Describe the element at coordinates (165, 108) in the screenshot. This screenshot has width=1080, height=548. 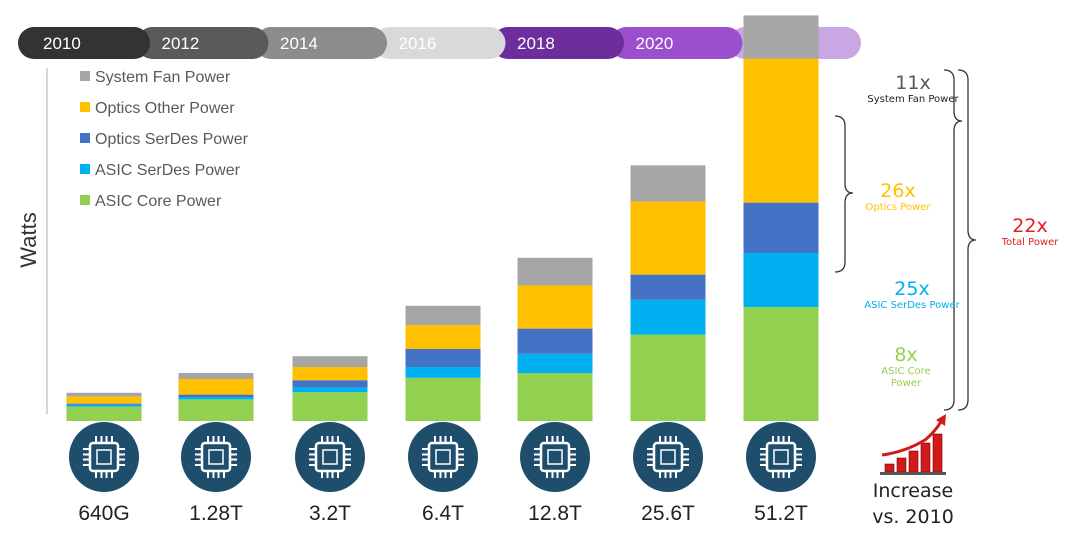
I see `legend-entry: Optics Other Power` at that location.